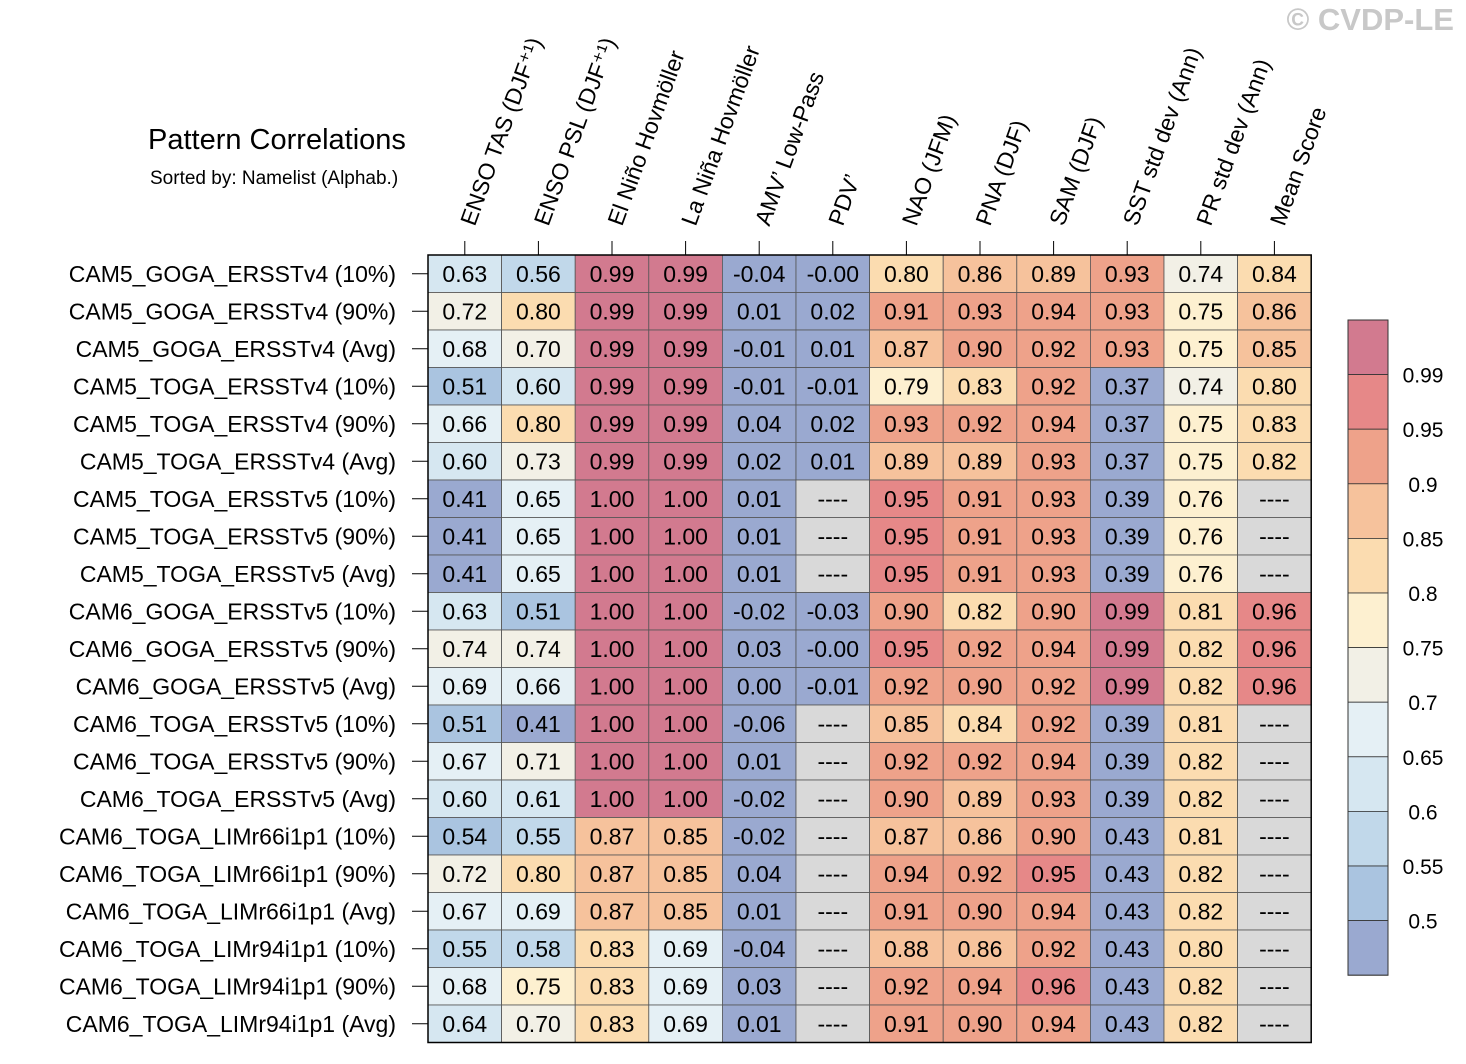  I want to click on cell-value-label: 0.41, so click(464, 536).